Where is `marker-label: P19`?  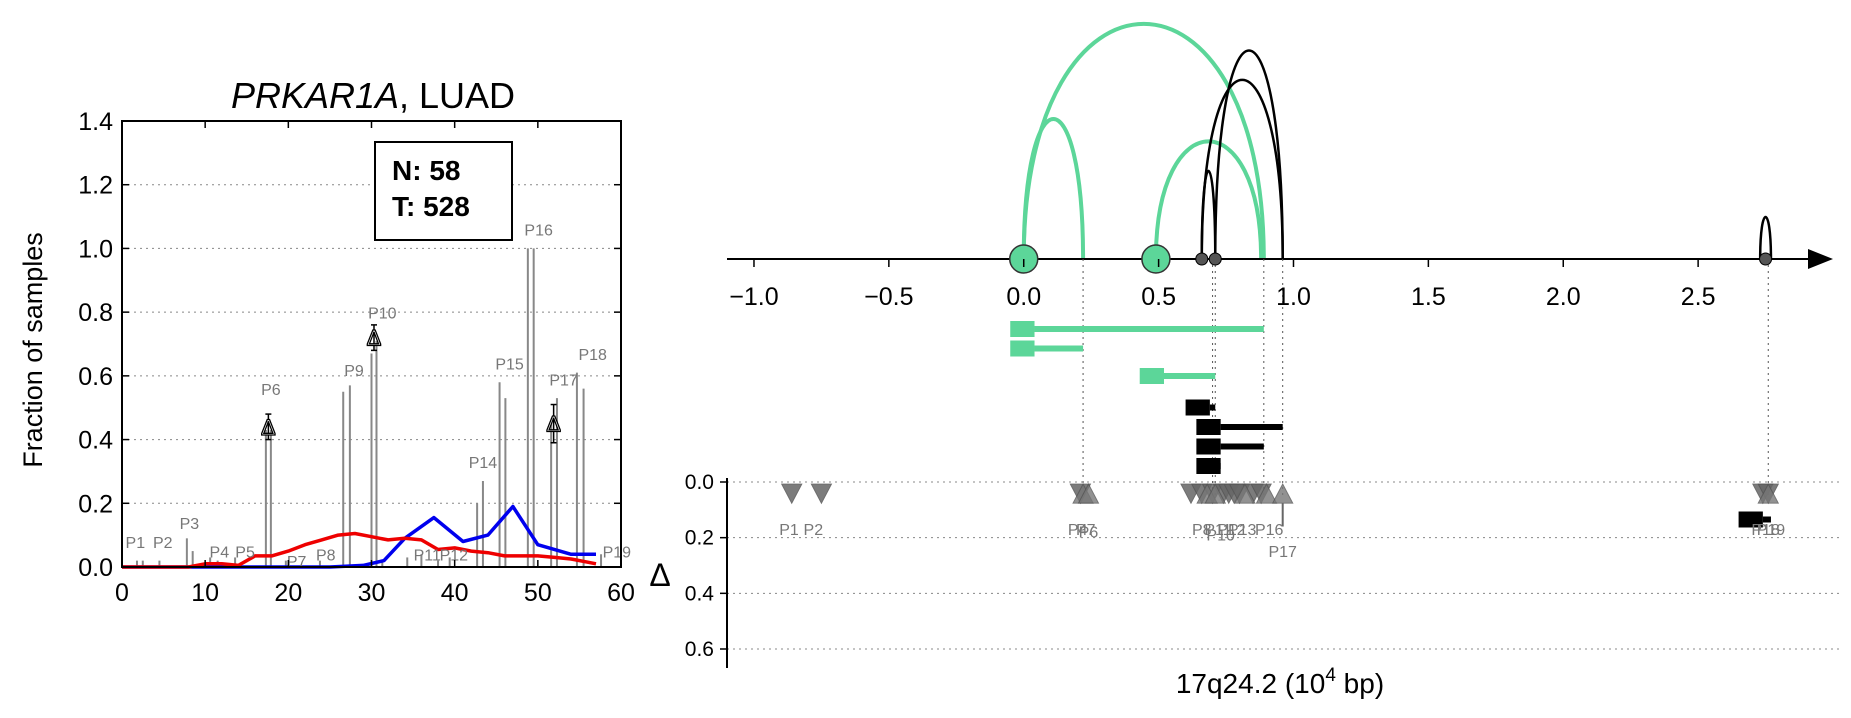 marker-label: P19 is located at coordinates (1771, 530).